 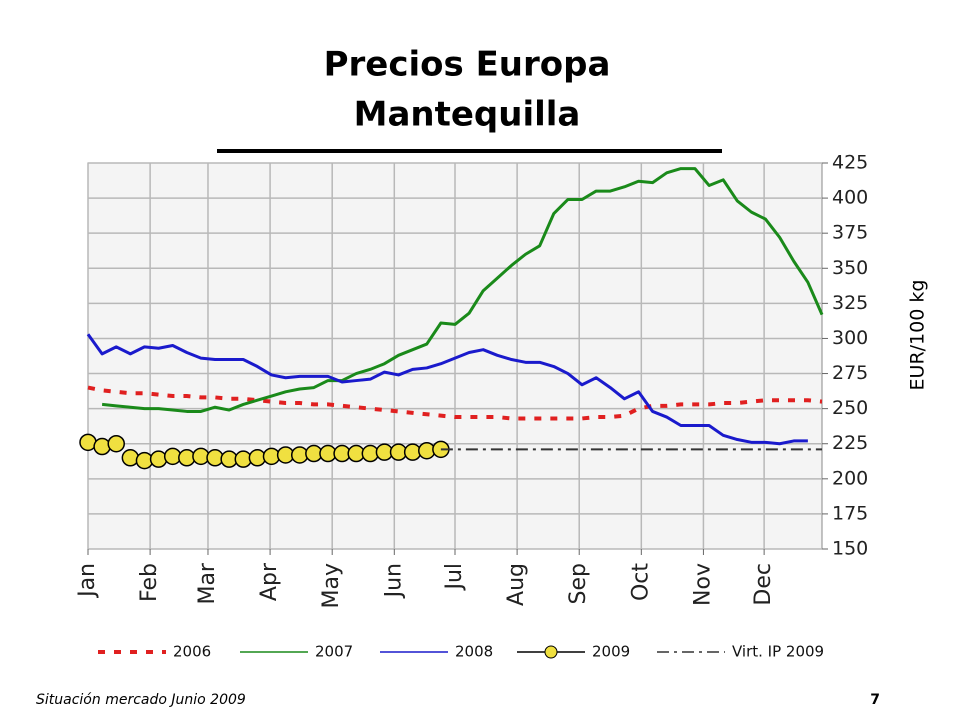 I want to click on y-tick-label: 300, so click(x=850, y=338).